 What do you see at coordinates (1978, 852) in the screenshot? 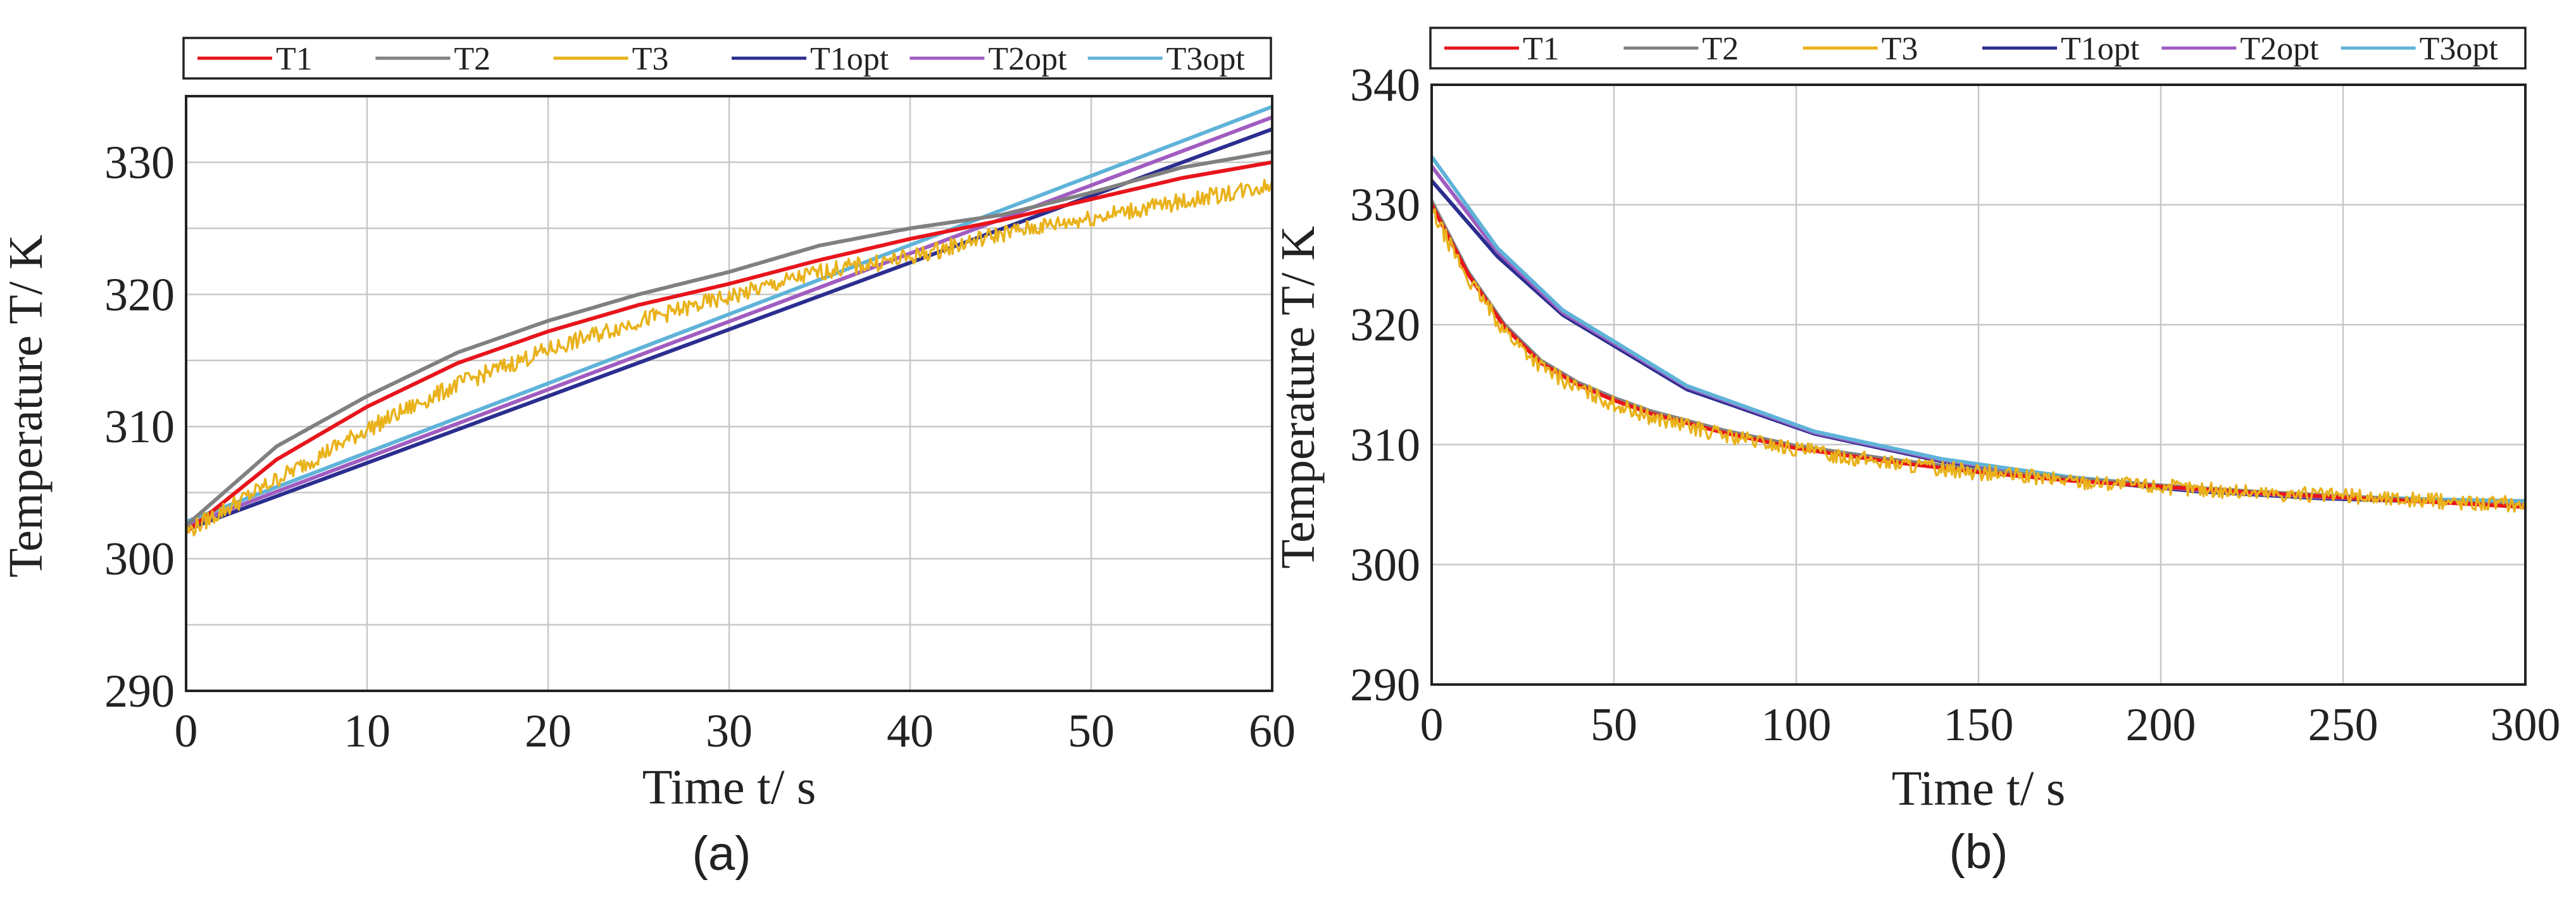
I see `panel-label: (b)` at bounding box center [1978, 852].